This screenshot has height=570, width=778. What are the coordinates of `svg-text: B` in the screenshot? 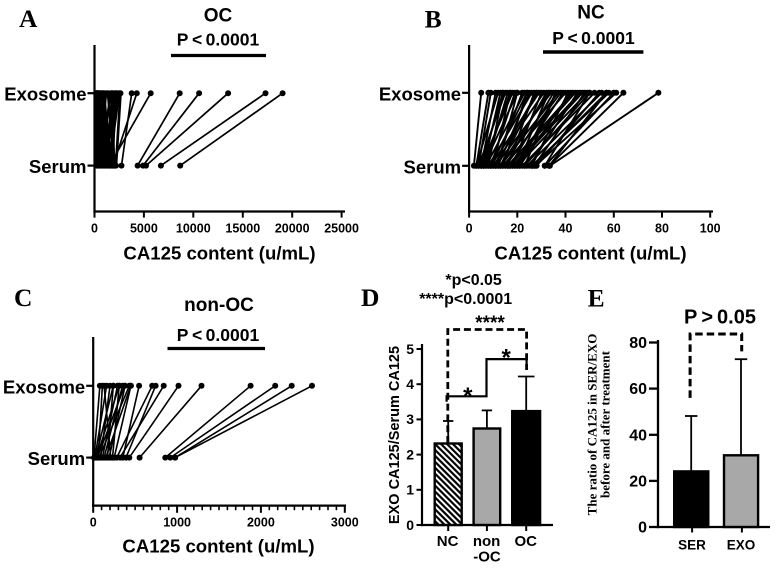 It's located at (433, 19).